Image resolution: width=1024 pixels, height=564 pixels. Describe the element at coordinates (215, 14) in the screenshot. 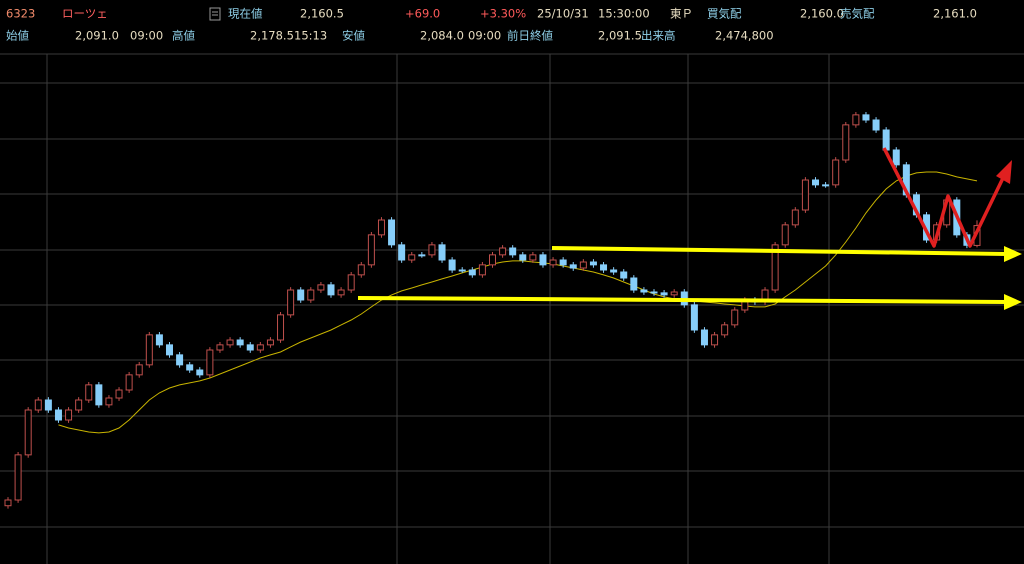

I see `memo-icon` at that location.